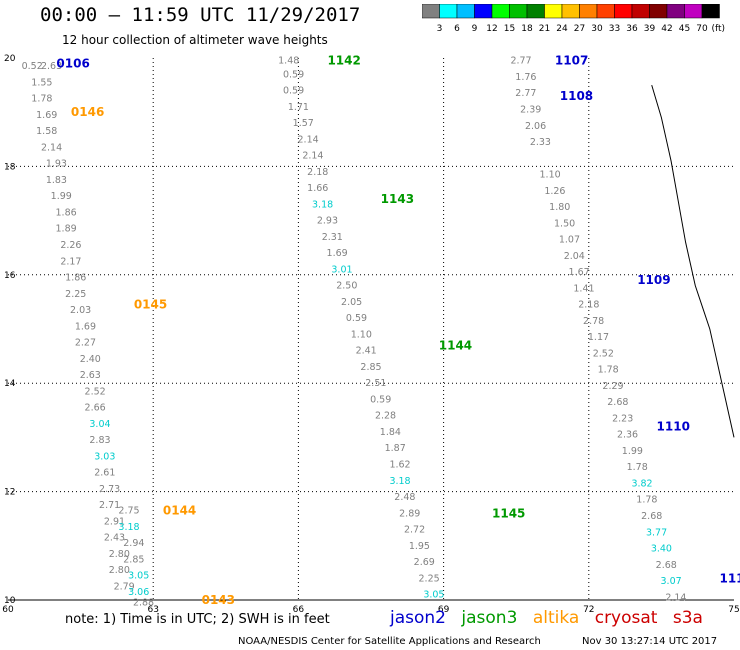  What do you see at coordinates (90, 375) in the screenshot?
I see `wave-height-value: 2.63` at bounding box center [90, 375].